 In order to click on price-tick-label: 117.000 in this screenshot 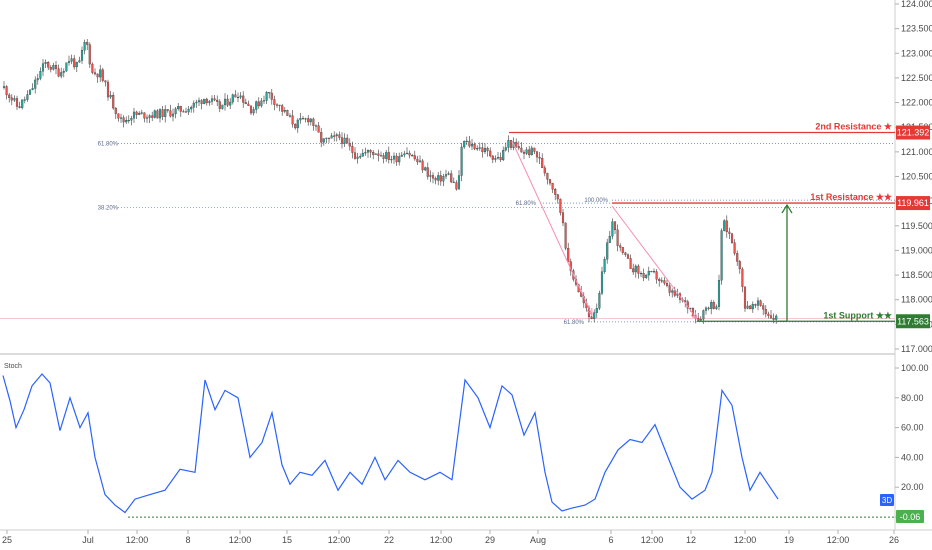, I will do `click(916, 349)`.